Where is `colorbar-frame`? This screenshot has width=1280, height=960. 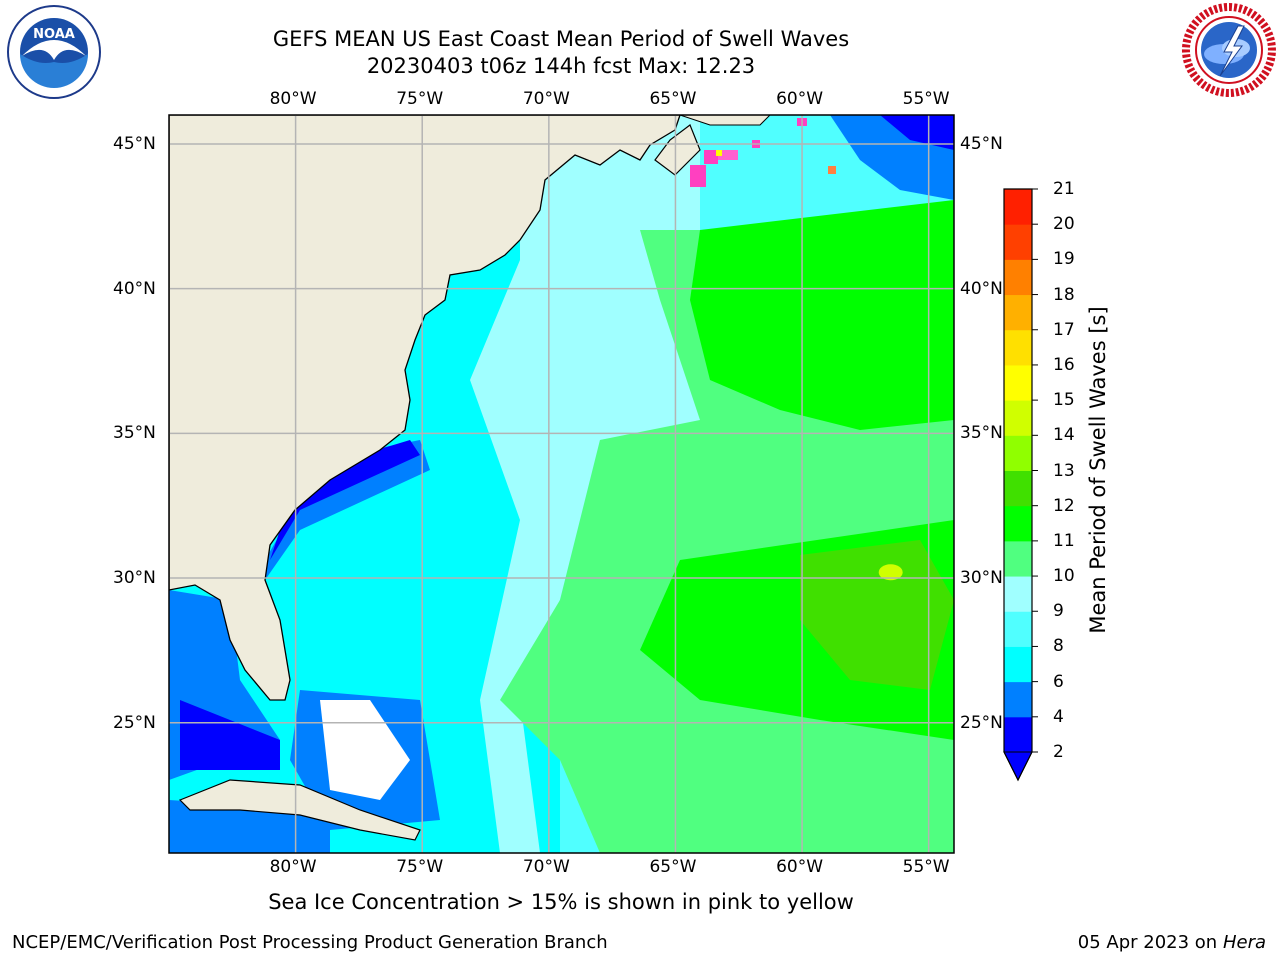 colorbar-frame is located at coordinates (1018, 485).